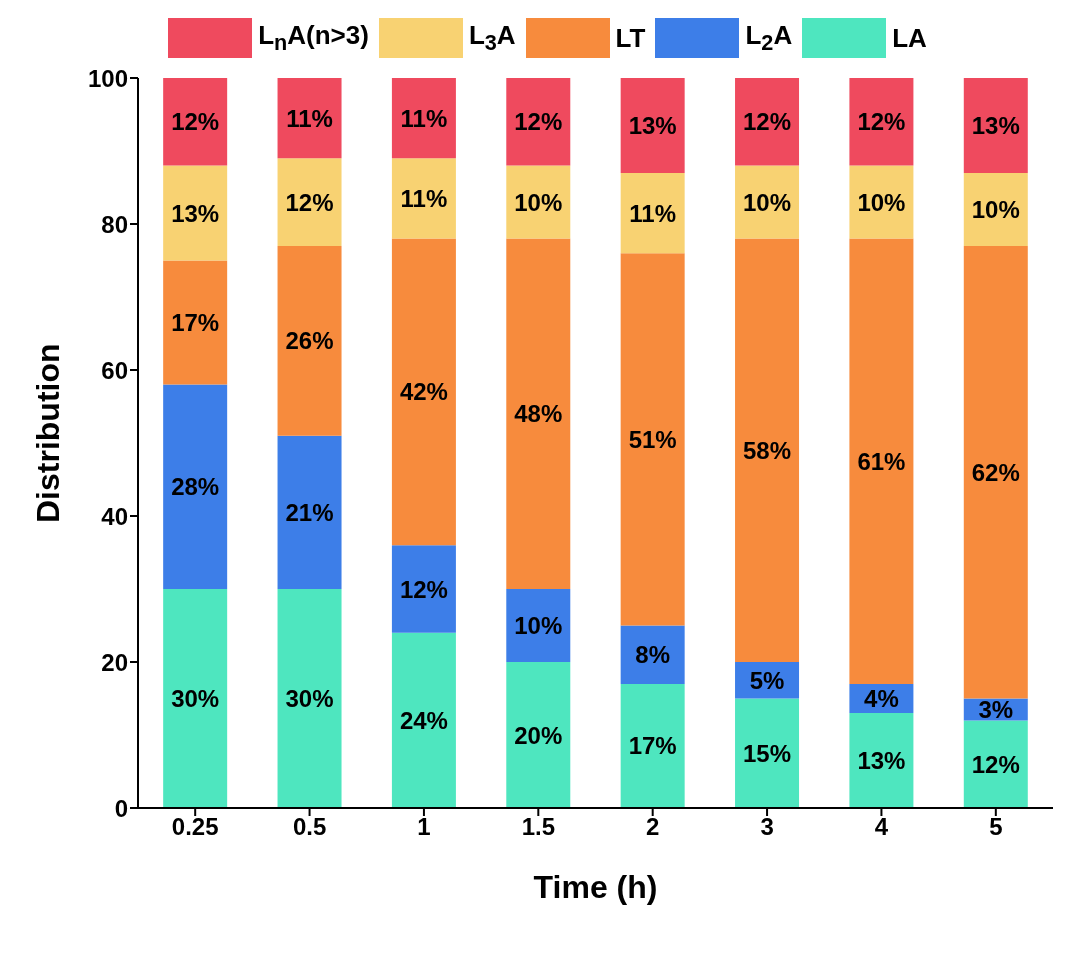 This screenshot has width=1081, height=968. I want to click on legend-label: LA, so click(909, 38).